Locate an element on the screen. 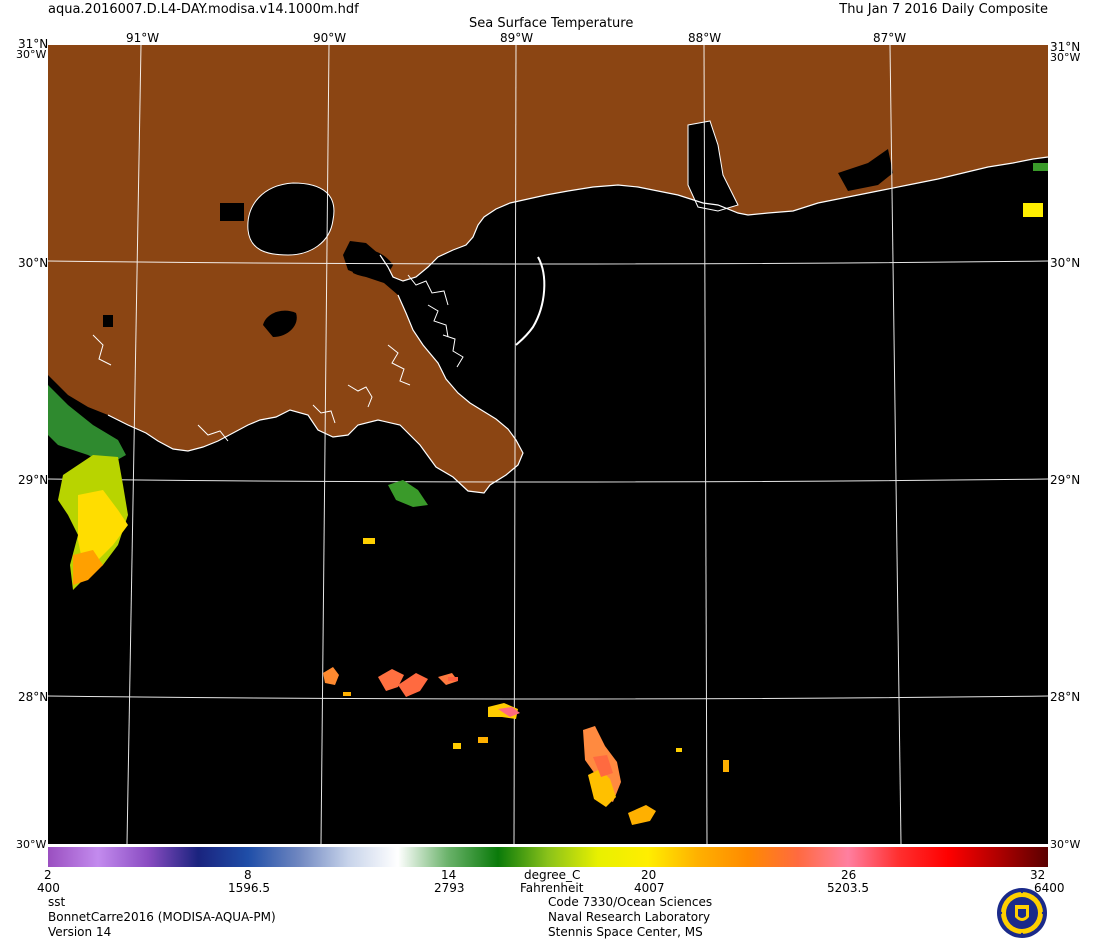  org-line-3: Stennis Space Center, MS is located at coordinates (625, 932).